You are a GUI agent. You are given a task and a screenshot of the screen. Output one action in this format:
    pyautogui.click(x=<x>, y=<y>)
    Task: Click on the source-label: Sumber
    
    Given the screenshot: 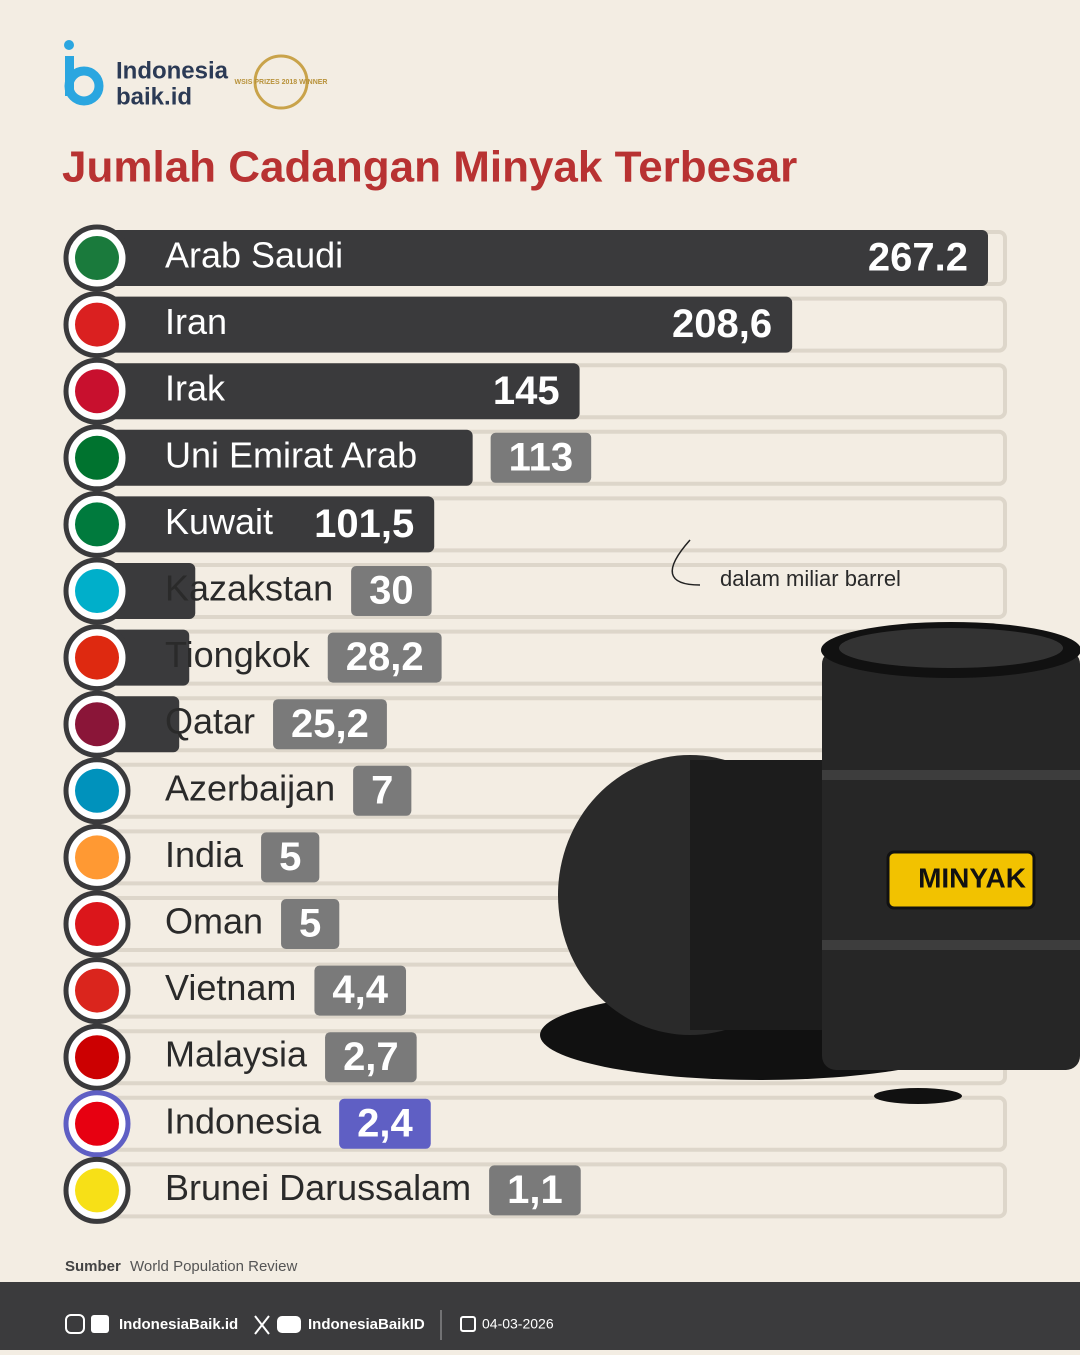 What is the action you would take?
    pyautogui.click(x=93, y=1266)
    